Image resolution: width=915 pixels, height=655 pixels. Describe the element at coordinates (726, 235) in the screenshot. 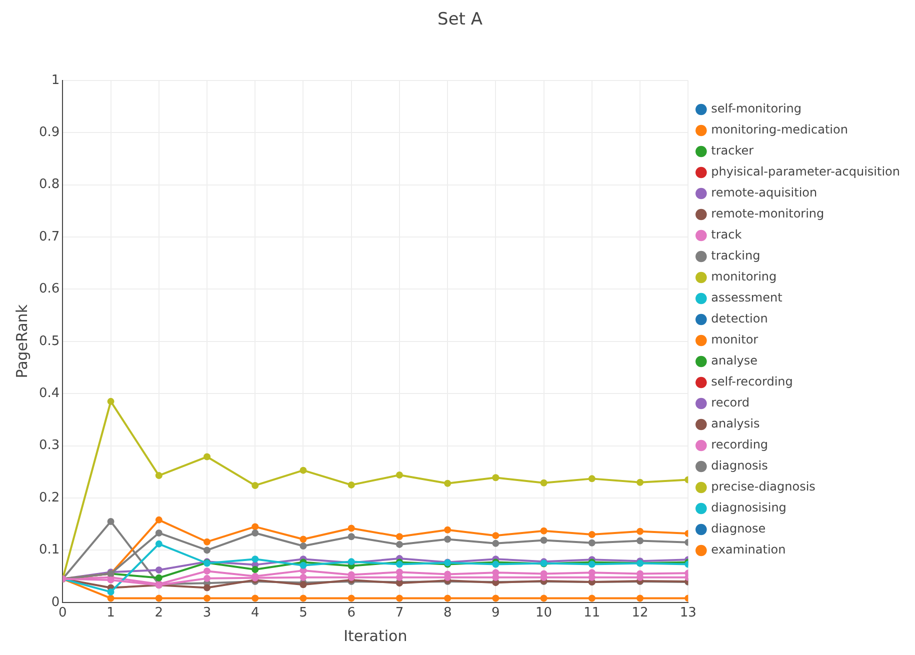

I see `legend-label: track` at that location.